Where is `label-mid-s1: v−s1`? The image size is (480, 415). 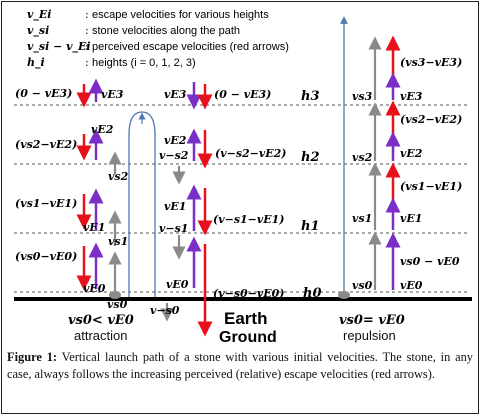
label-mid-s1: v−s1 is located at coordinates (173, 228).